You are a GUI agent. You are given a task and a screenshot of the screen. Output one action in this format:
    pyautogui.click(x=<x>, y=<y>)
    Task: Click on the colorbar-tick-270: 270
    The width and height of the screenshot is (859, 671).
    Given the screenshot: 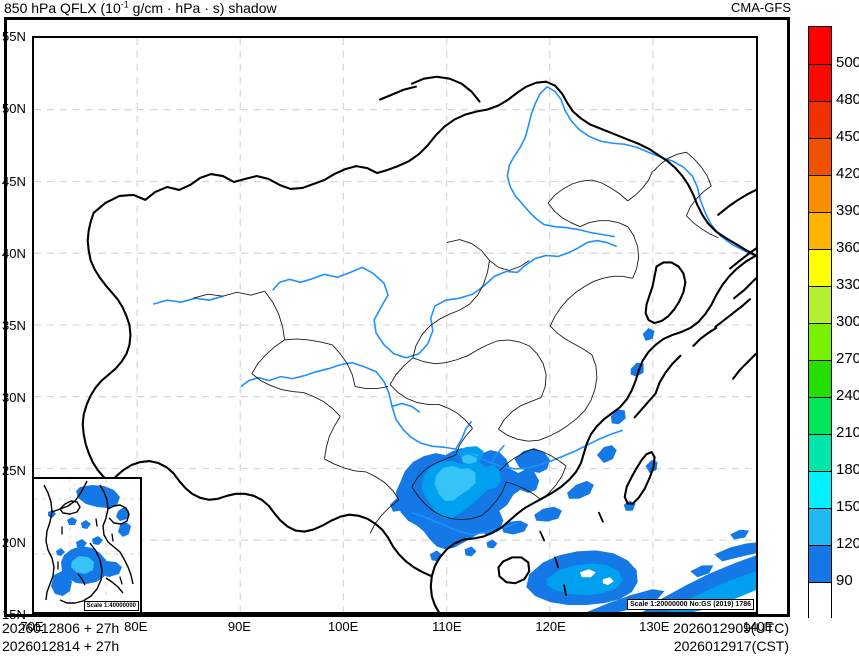 What is the action you would take?
    pyautogui.click(x=847, y=358)
    